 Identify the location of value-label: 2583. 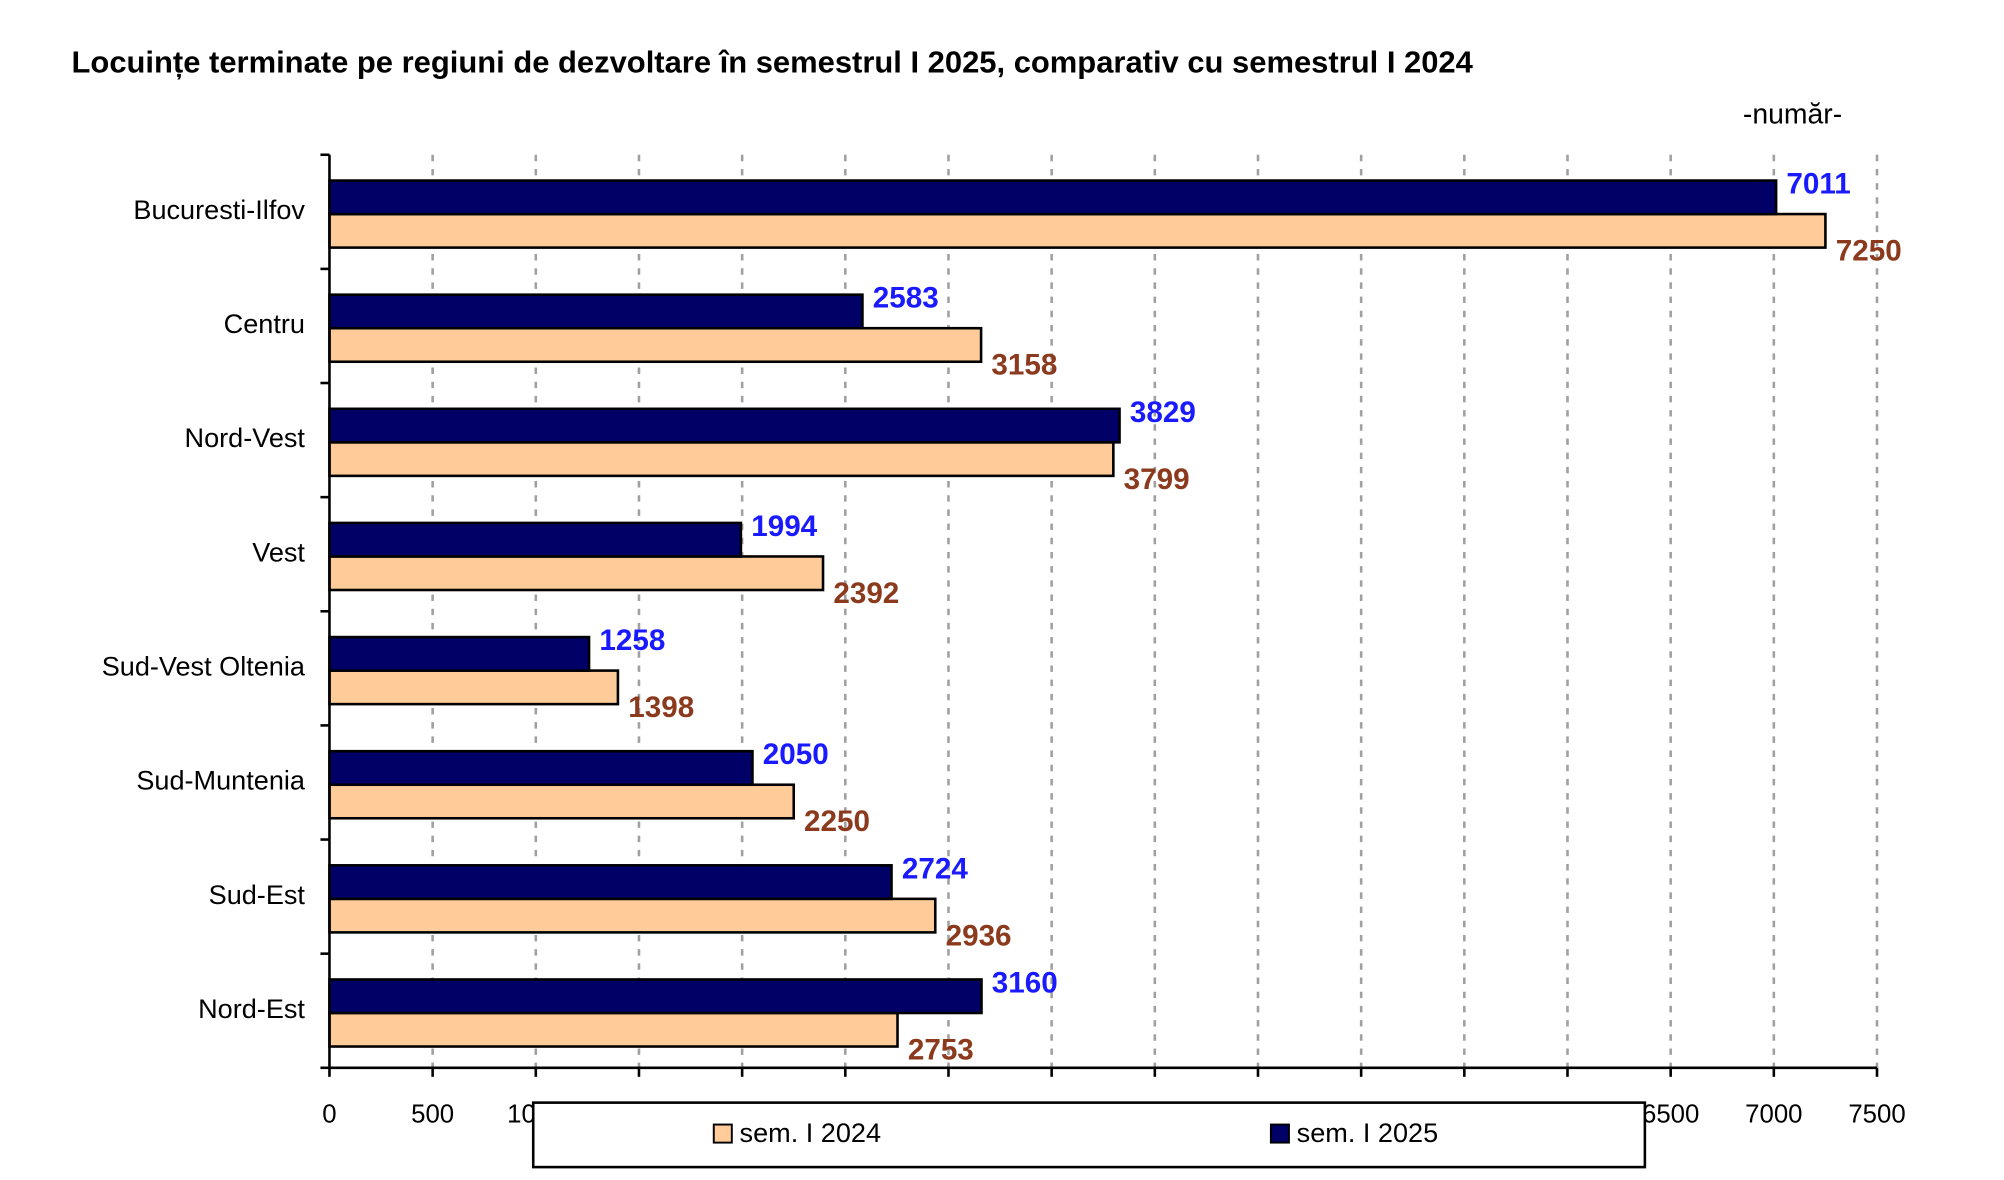
(906, 298).